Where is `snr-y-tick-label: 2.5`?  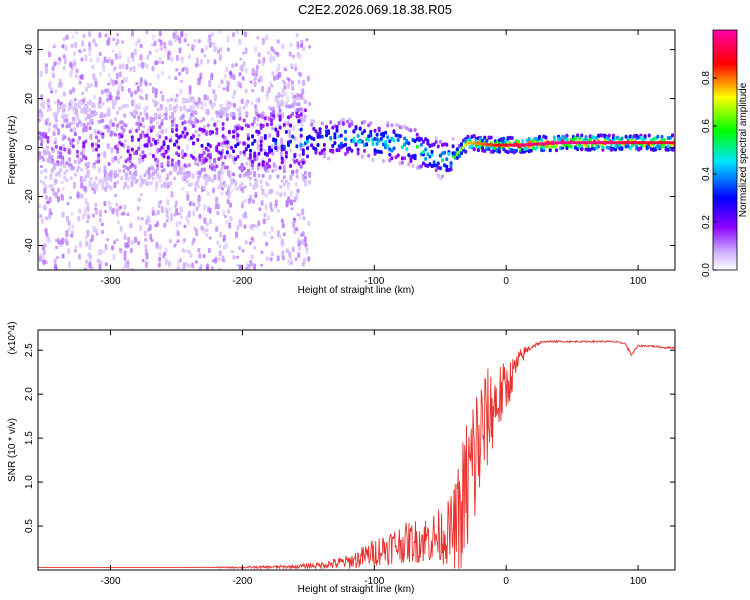
snr-y-tick-label: 2.5 is located at coordinates (29, 350).